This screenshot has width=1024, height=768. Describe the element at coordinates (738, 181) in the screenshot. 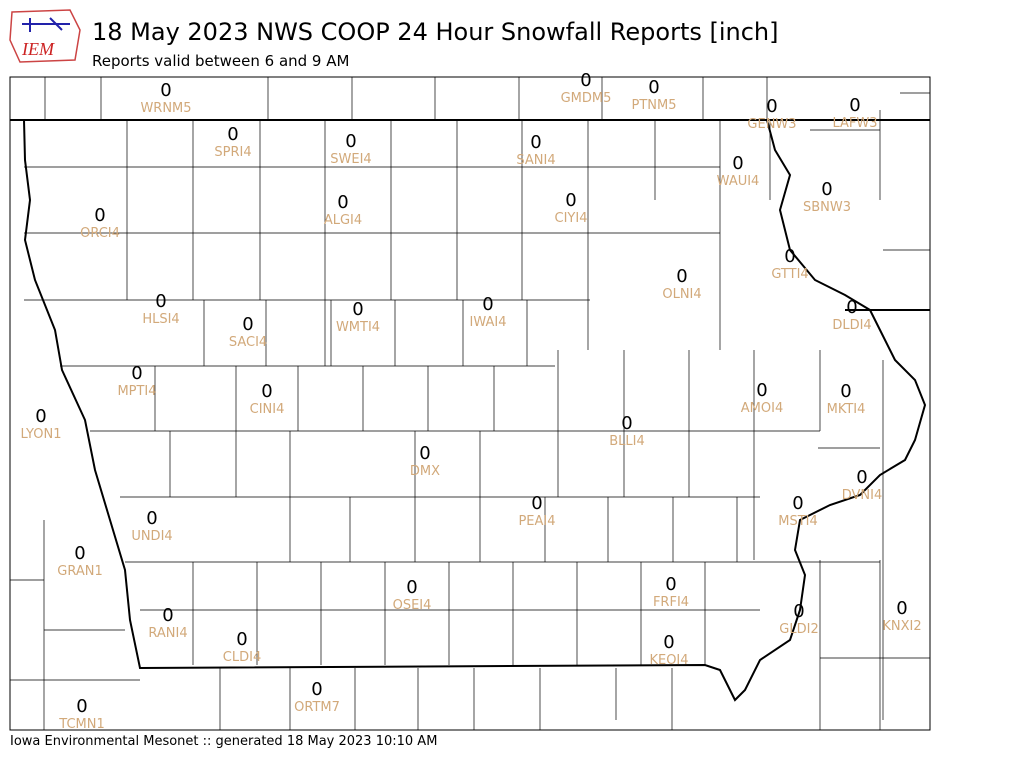

I see `station-id: WAUI4` at that location.